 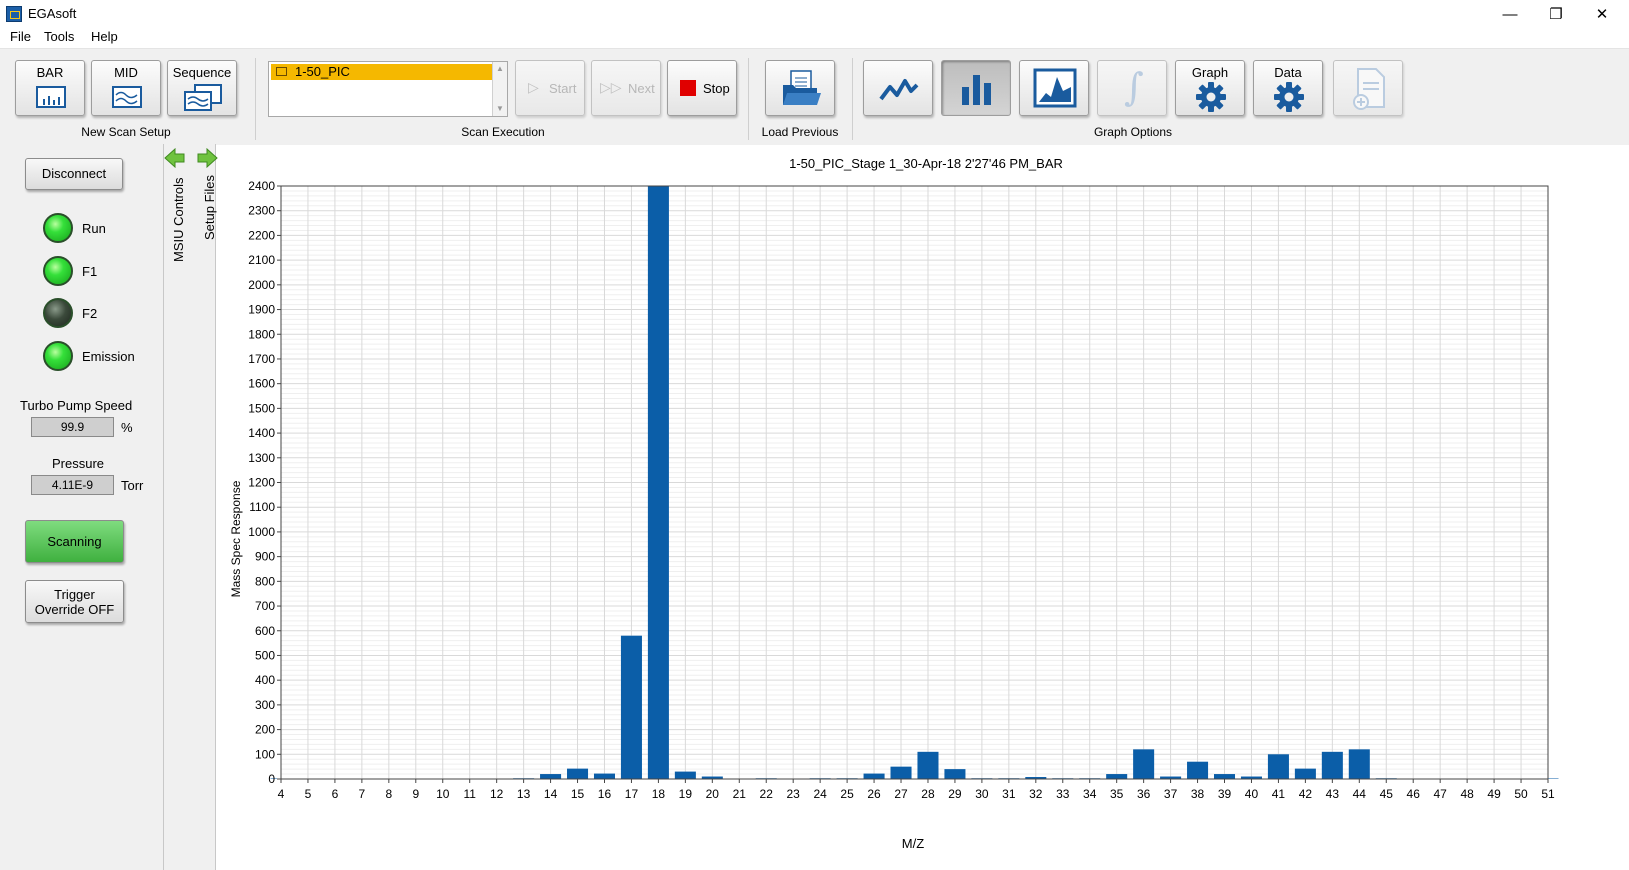 What do you see at coordinates (702, 88) in the screenshot?
I see `stop-button: Stop` at bounding box center [702, 88].